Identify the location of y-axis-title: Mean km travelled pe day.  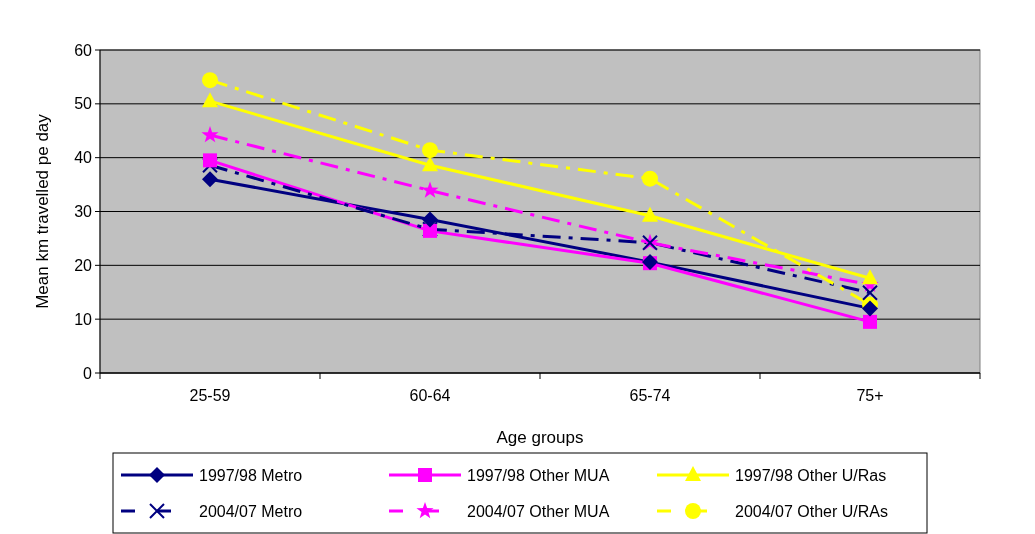
(42, 211).